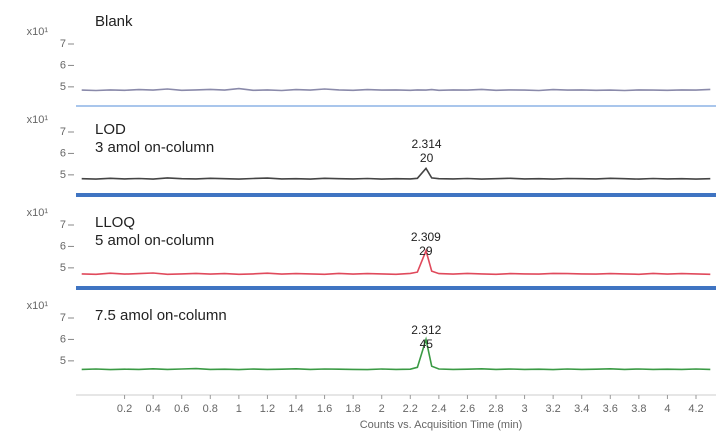 This screenshot has width=716, height=434. I want to click on x-tick-label: 3.2, so click(552, 409).